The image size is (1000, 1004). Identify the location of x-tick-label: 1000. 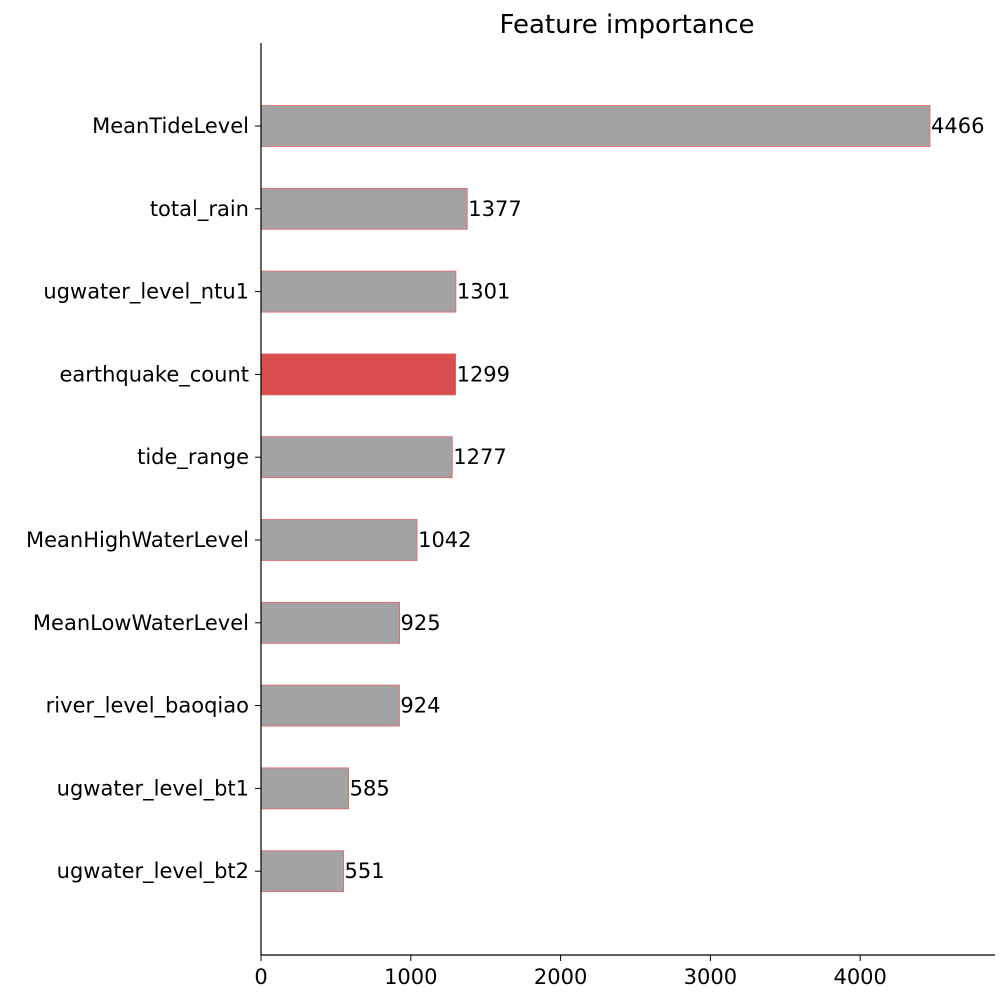
(410, 977).